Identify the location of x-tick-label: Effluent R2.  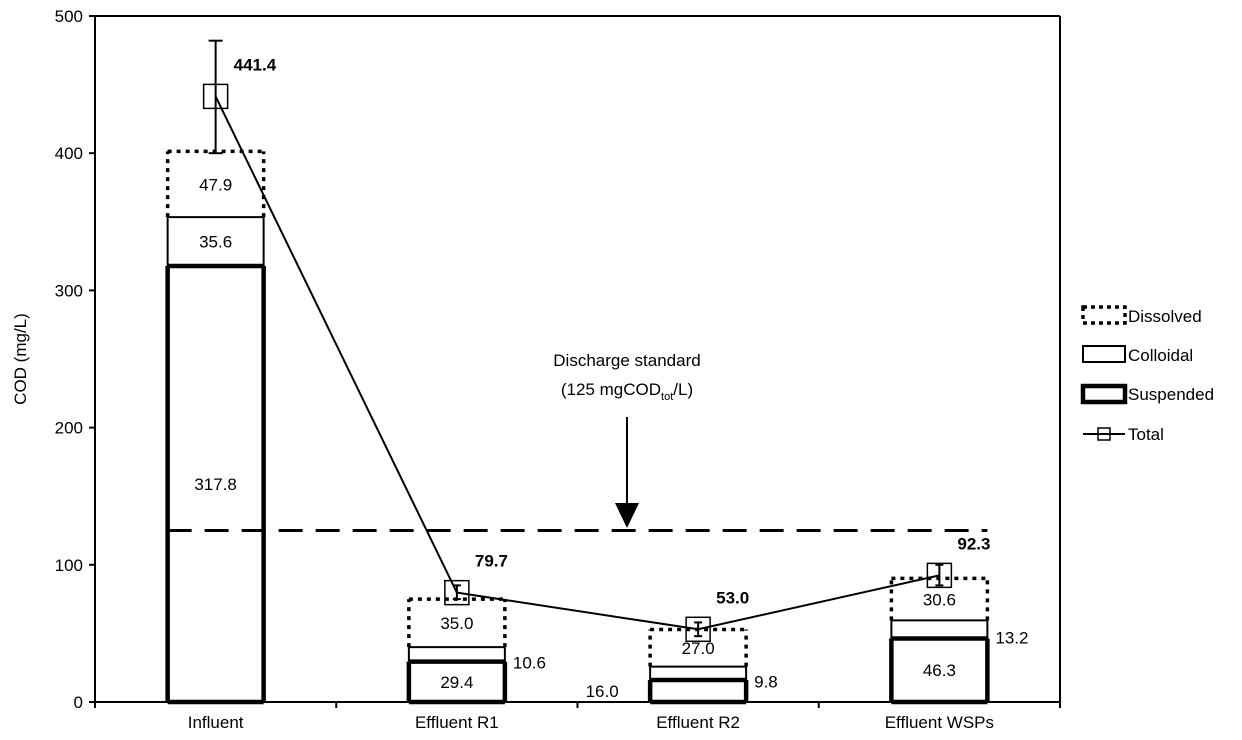
(698, 722).